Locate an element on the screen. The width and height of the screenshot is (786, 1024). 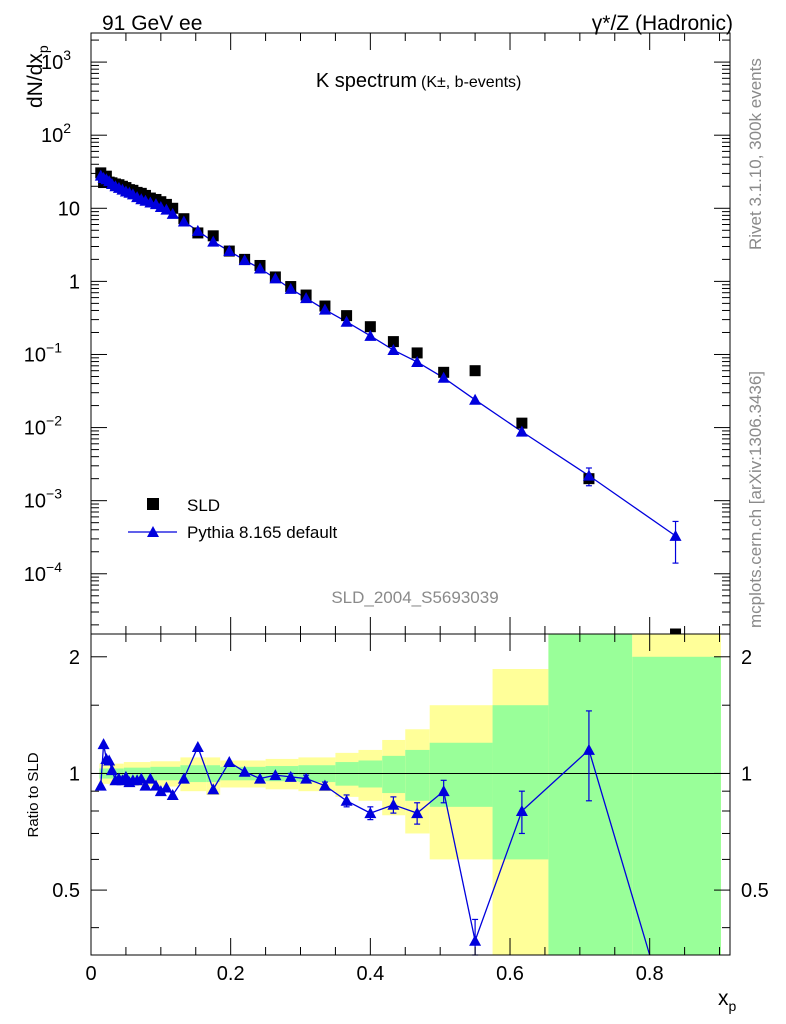
main-ylabel: dN/dxp is located at coordinates (37, 76).